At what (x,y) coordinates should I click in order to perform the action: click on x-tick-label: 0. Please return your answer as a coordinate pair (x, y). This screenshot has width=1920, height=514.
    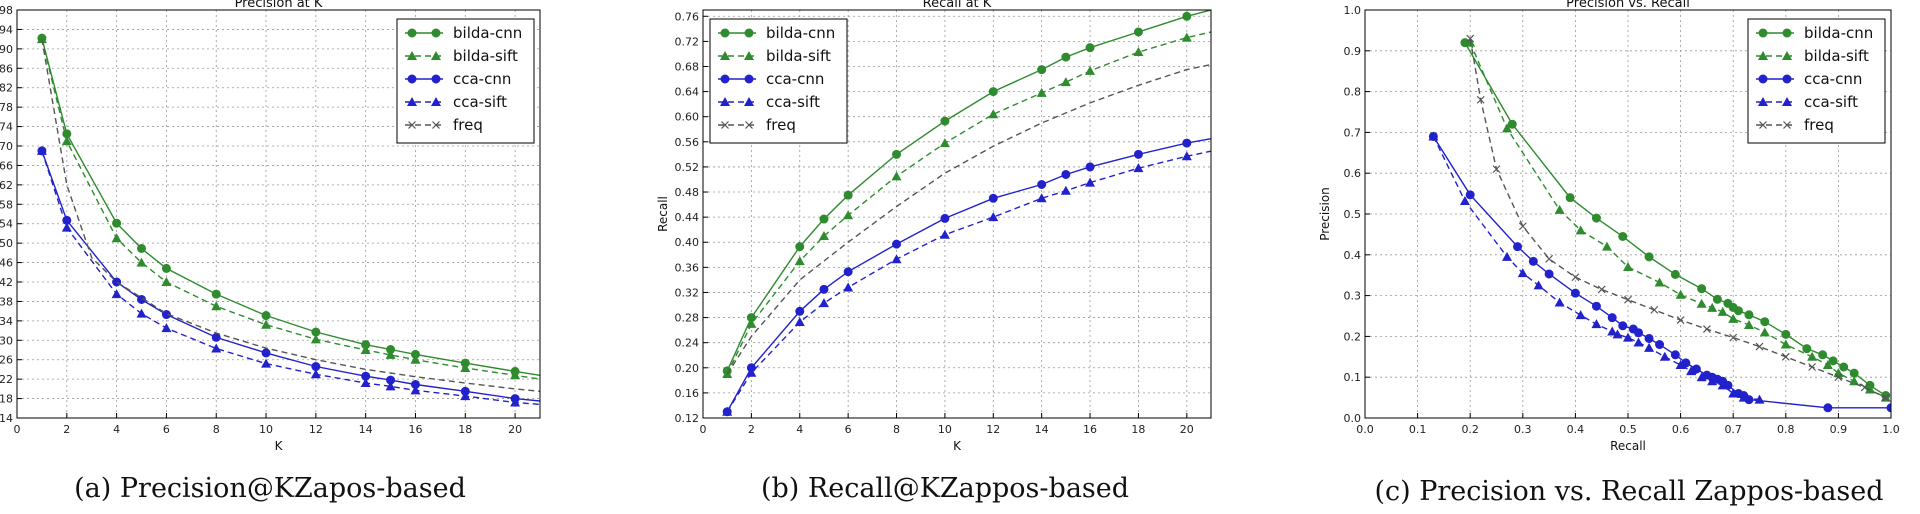
    Looking at the image, I should click on (17, 429).